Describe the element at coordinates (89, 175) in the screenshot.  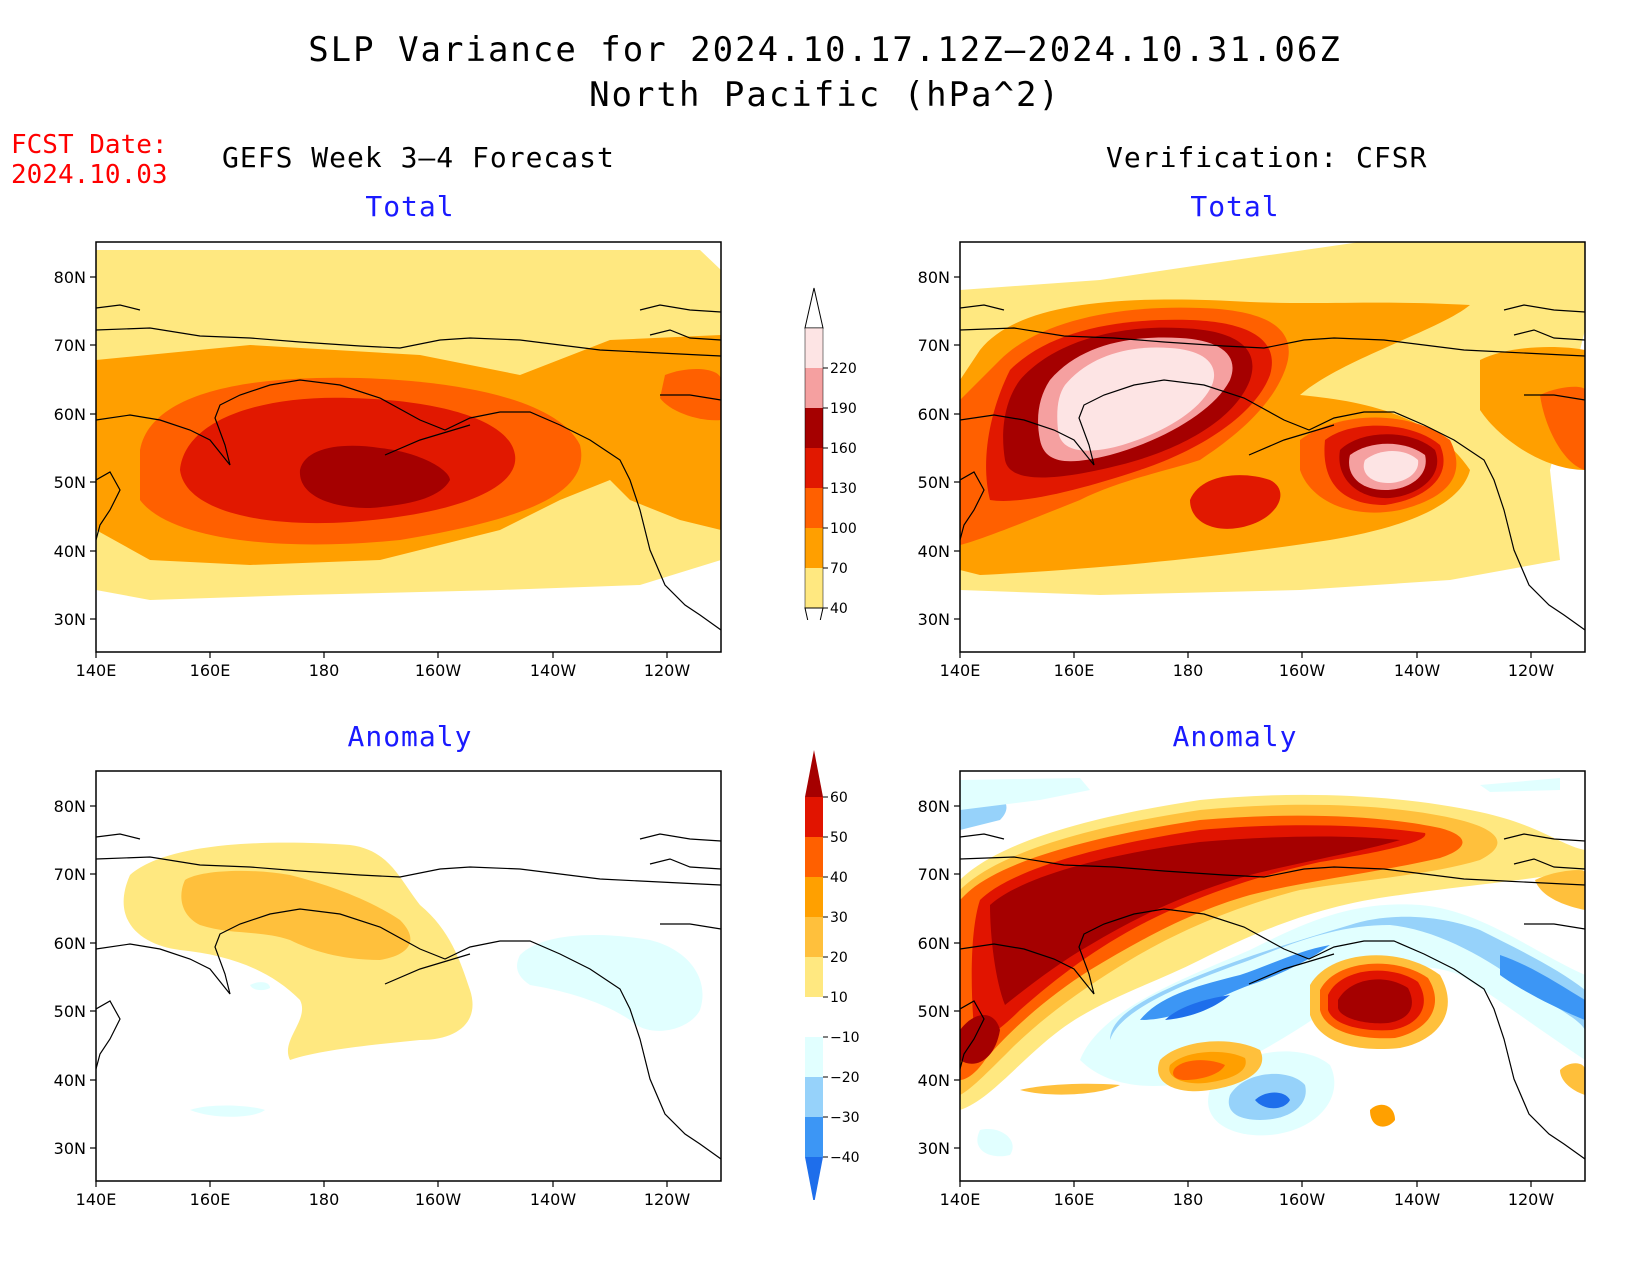
I see `fcst-date-value: 2024.10.03` at that location.